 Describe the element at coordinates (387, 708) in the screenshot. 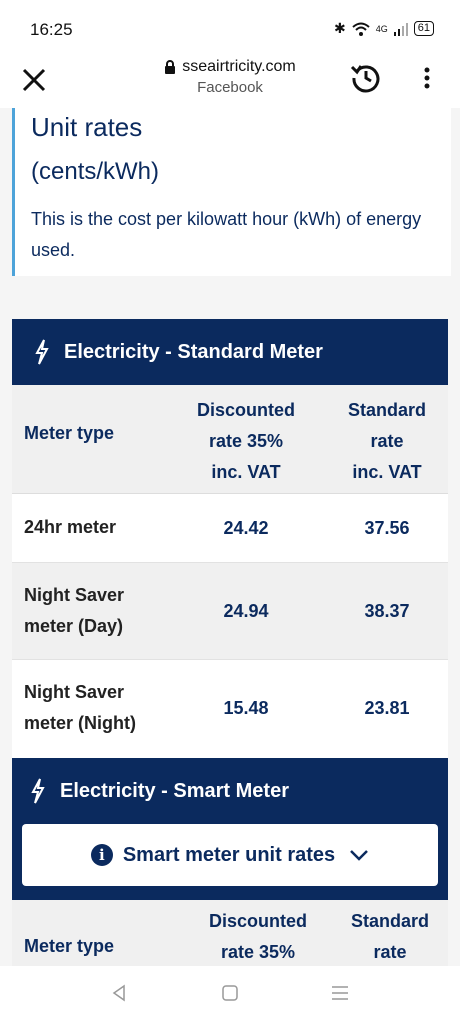

I see `standard-rate-cell: 23.81` at that location.